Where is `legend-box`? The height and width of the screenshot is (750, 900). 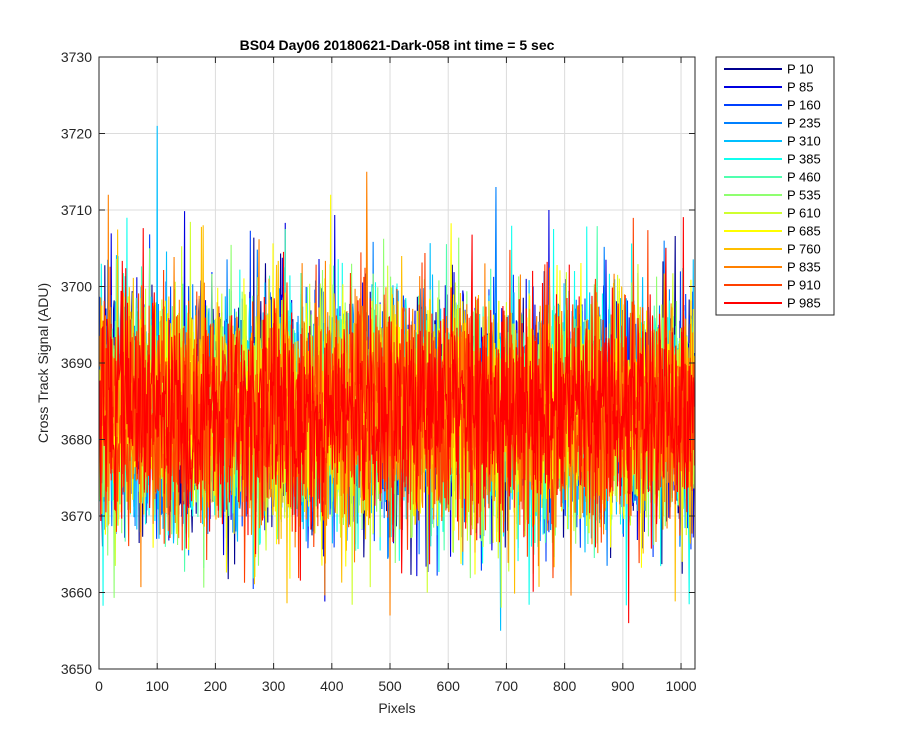 legend-box is located at coordinates (775, 186).